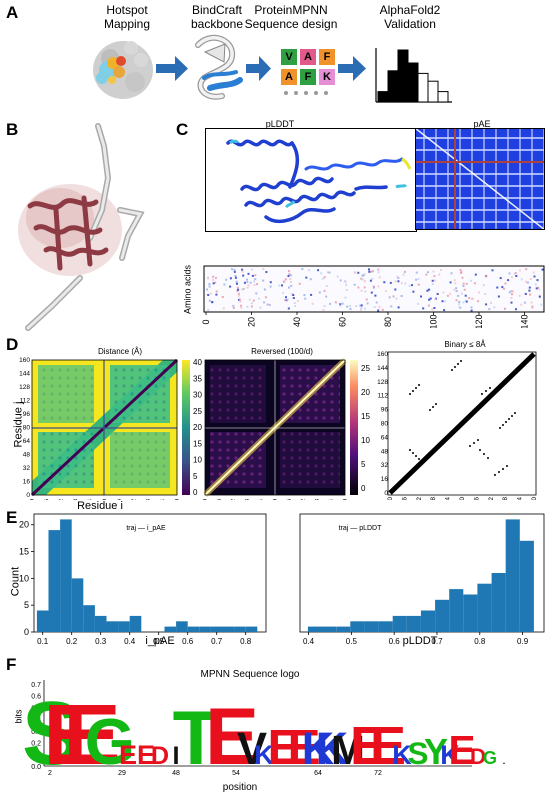  Describe the element at coordinates (385, 451) in the screenshot. I see `y-tick-label: 48` at that location.